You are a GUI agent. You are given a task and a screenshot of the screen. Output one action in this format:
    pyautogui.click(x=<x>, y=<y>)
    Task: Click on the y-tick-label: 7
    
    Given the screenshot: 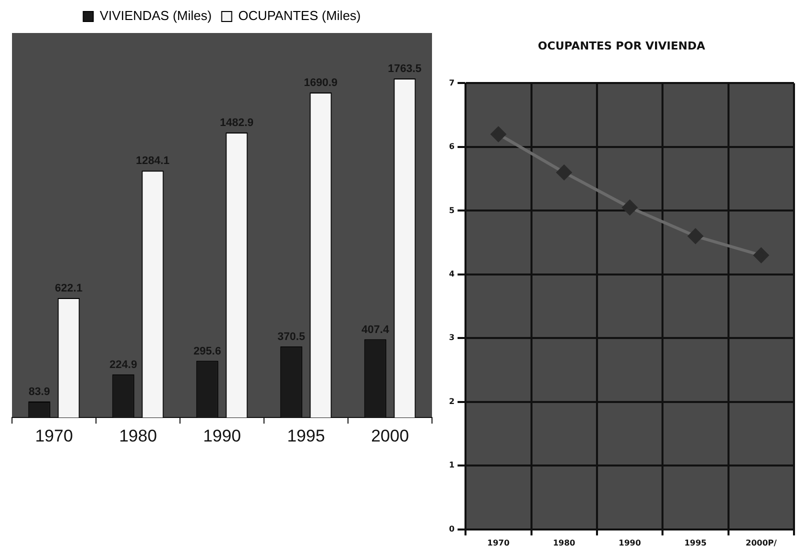 What is the action you would take?
    pyautogui.click(x=451, y=83)
    